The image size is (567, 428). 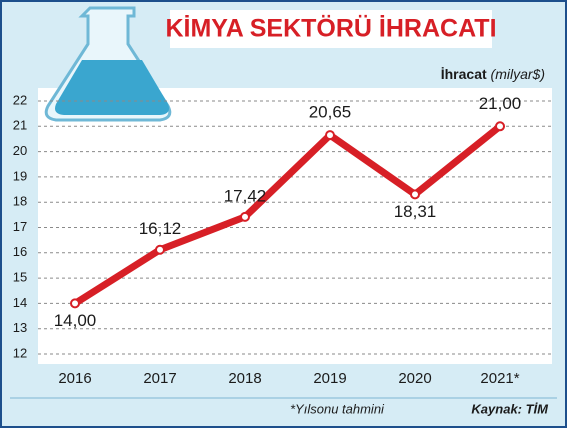 What do you see at coordinates (500, 103) in the screenshot?
I see `value-label: 21,00` at bounding box center [500, 103].